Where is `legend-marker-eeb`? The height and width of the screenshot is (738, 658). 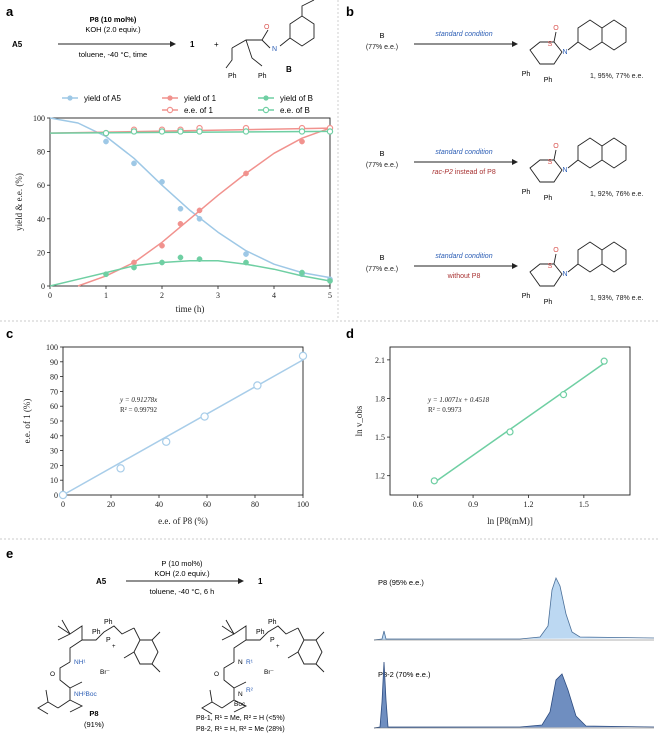 legend-marker-eeb is located at coordinates (266, 110).